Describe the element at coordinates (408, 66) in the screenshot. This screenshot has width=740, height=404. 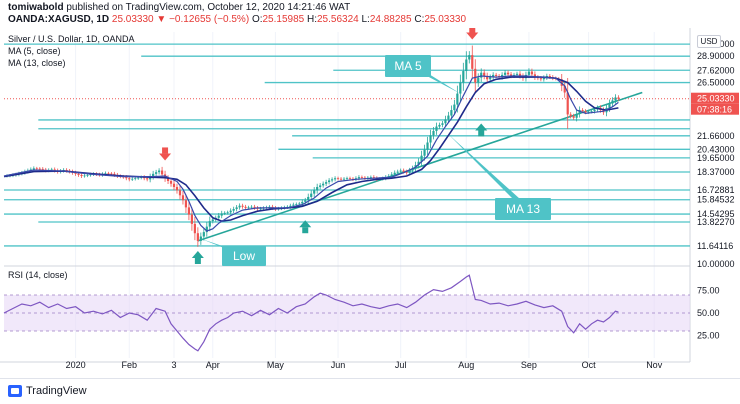
I see `ma5-callout-box` at that location.